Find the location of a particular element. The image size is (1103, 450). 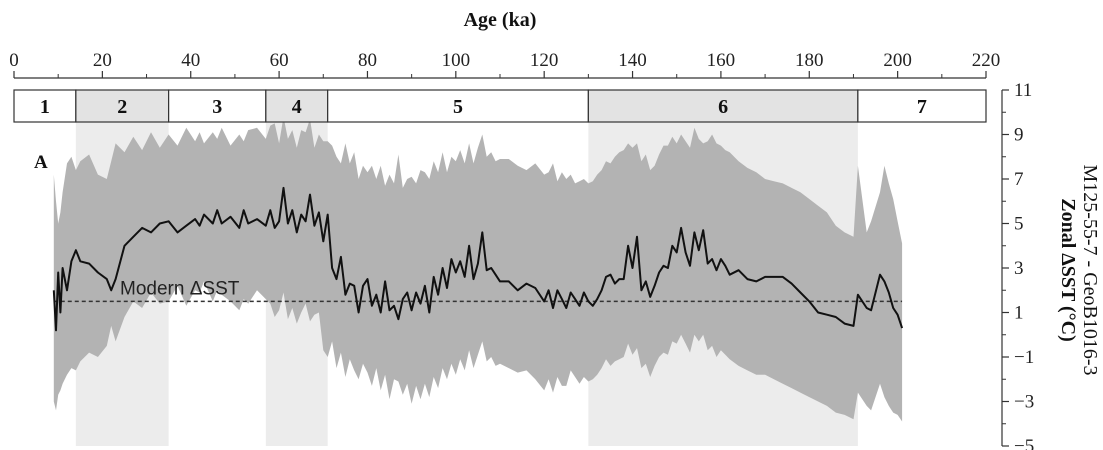

y-tick-label: 7 is located at coordinates (1019, 179).